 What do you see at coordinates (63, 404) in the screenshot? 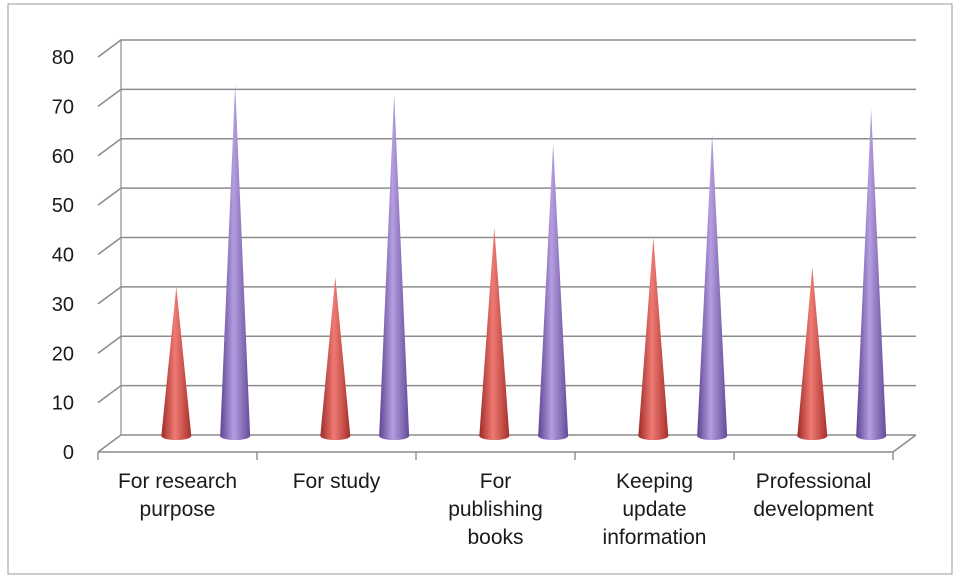
I see `y-tick-label: 10` at bounding box center [63, 404].